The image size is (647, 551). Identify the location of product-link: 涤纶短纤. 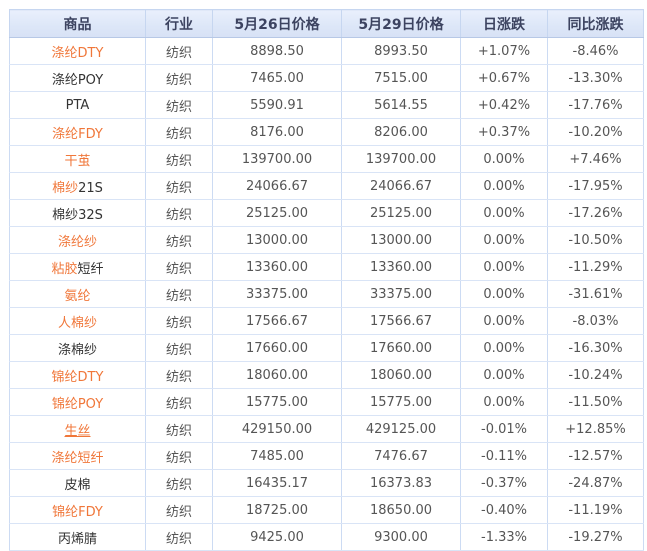
(77, 458).